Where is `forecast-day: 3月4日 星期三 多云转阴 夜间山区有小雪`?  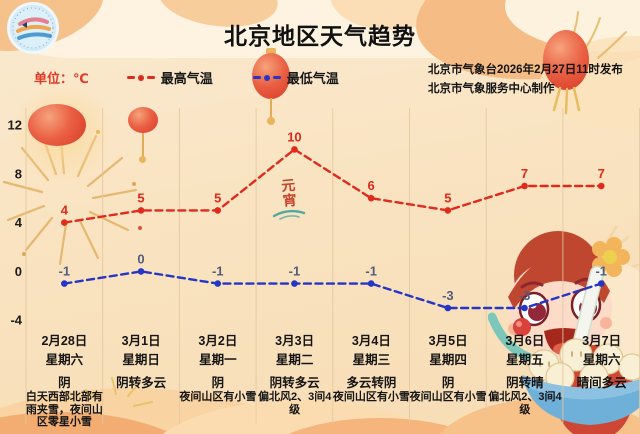 forecast-day: 3月4日 星期三 多云转阴 夜间山区有小雪 is located at coordinates (371, 379).